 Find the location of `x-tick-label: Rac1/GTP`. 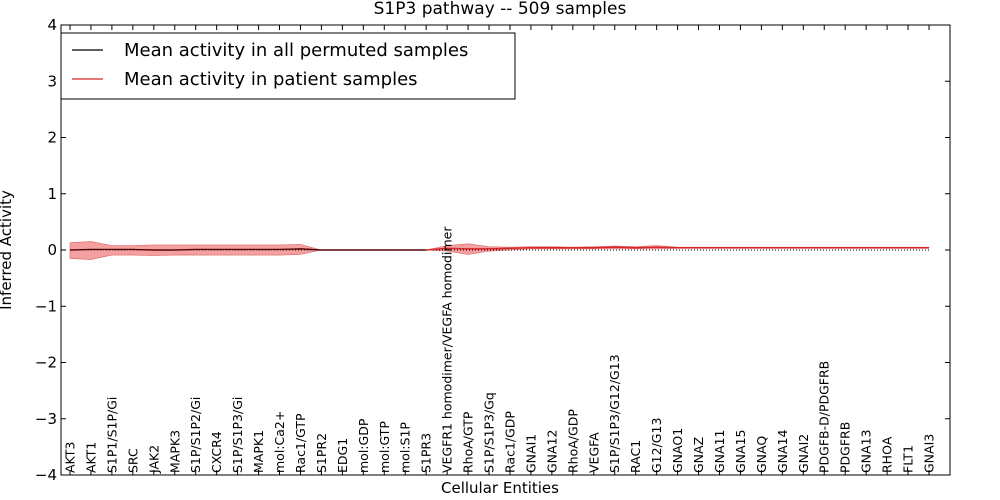

x-tick-label: Rac1/GTP is located at coordinates (300, 443).